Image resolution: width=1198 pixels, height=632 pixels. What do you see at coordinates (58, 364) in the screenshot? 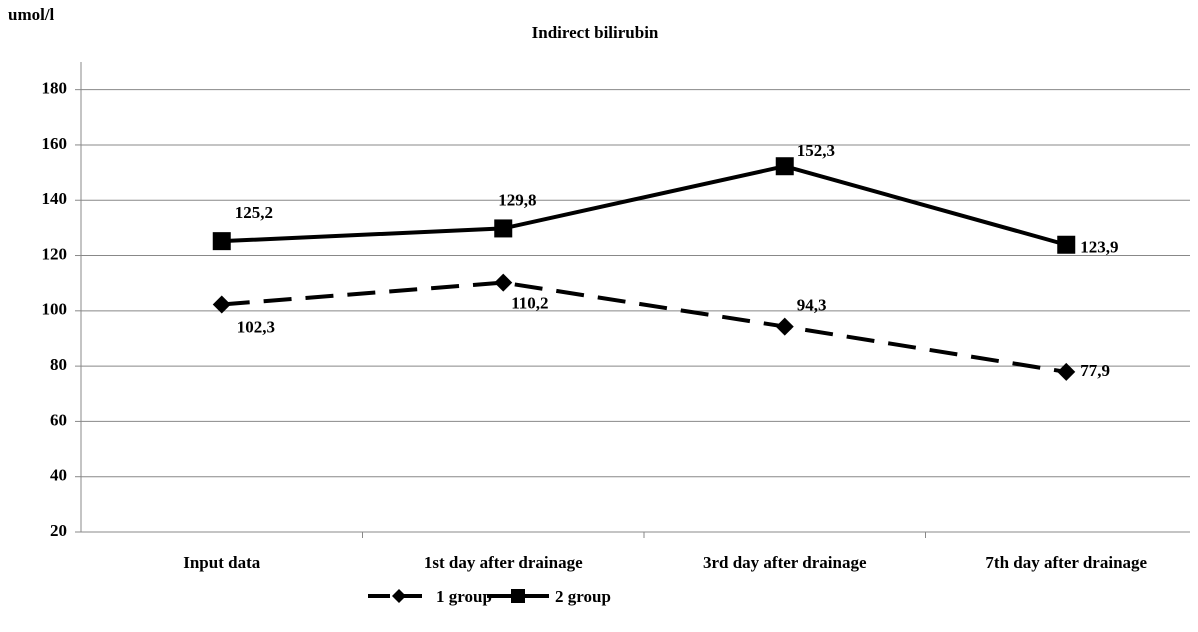
I see `y-tick-label: 80` at bounding box center [58, 364].